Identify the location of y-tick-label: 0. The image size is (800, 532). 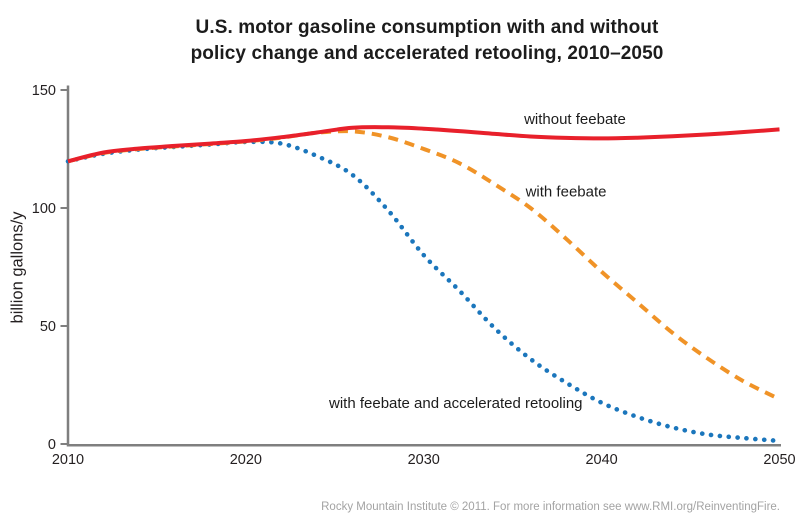
(52, 445).